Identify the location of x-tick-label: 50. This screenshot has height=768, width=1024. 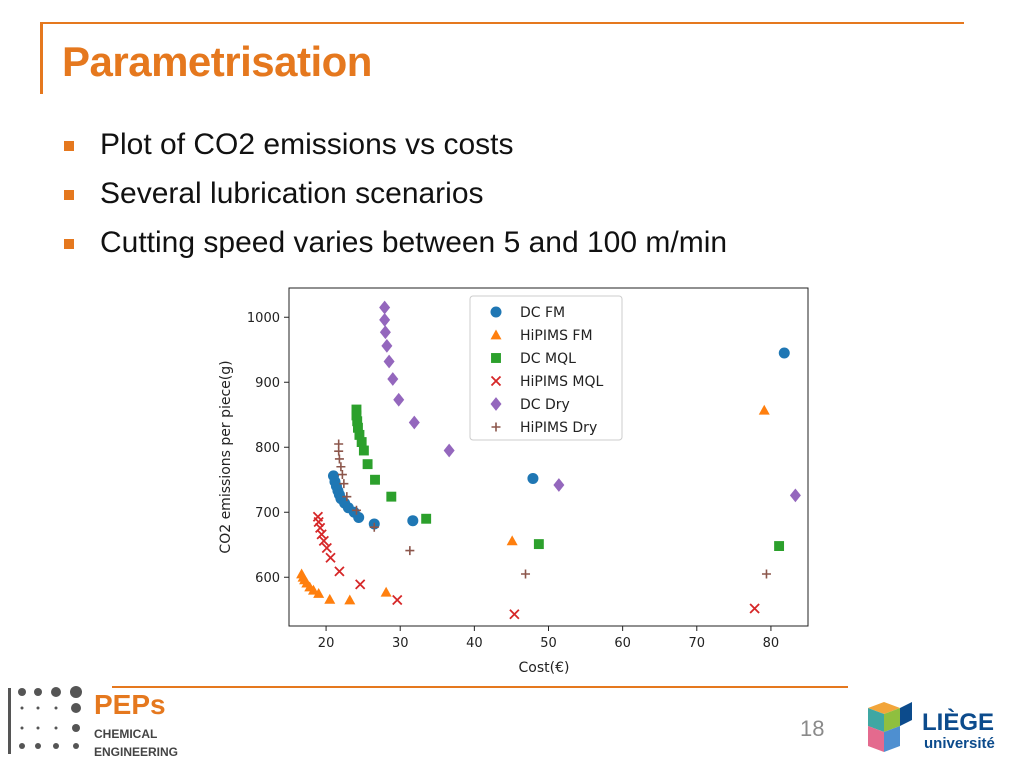
(548, 643).